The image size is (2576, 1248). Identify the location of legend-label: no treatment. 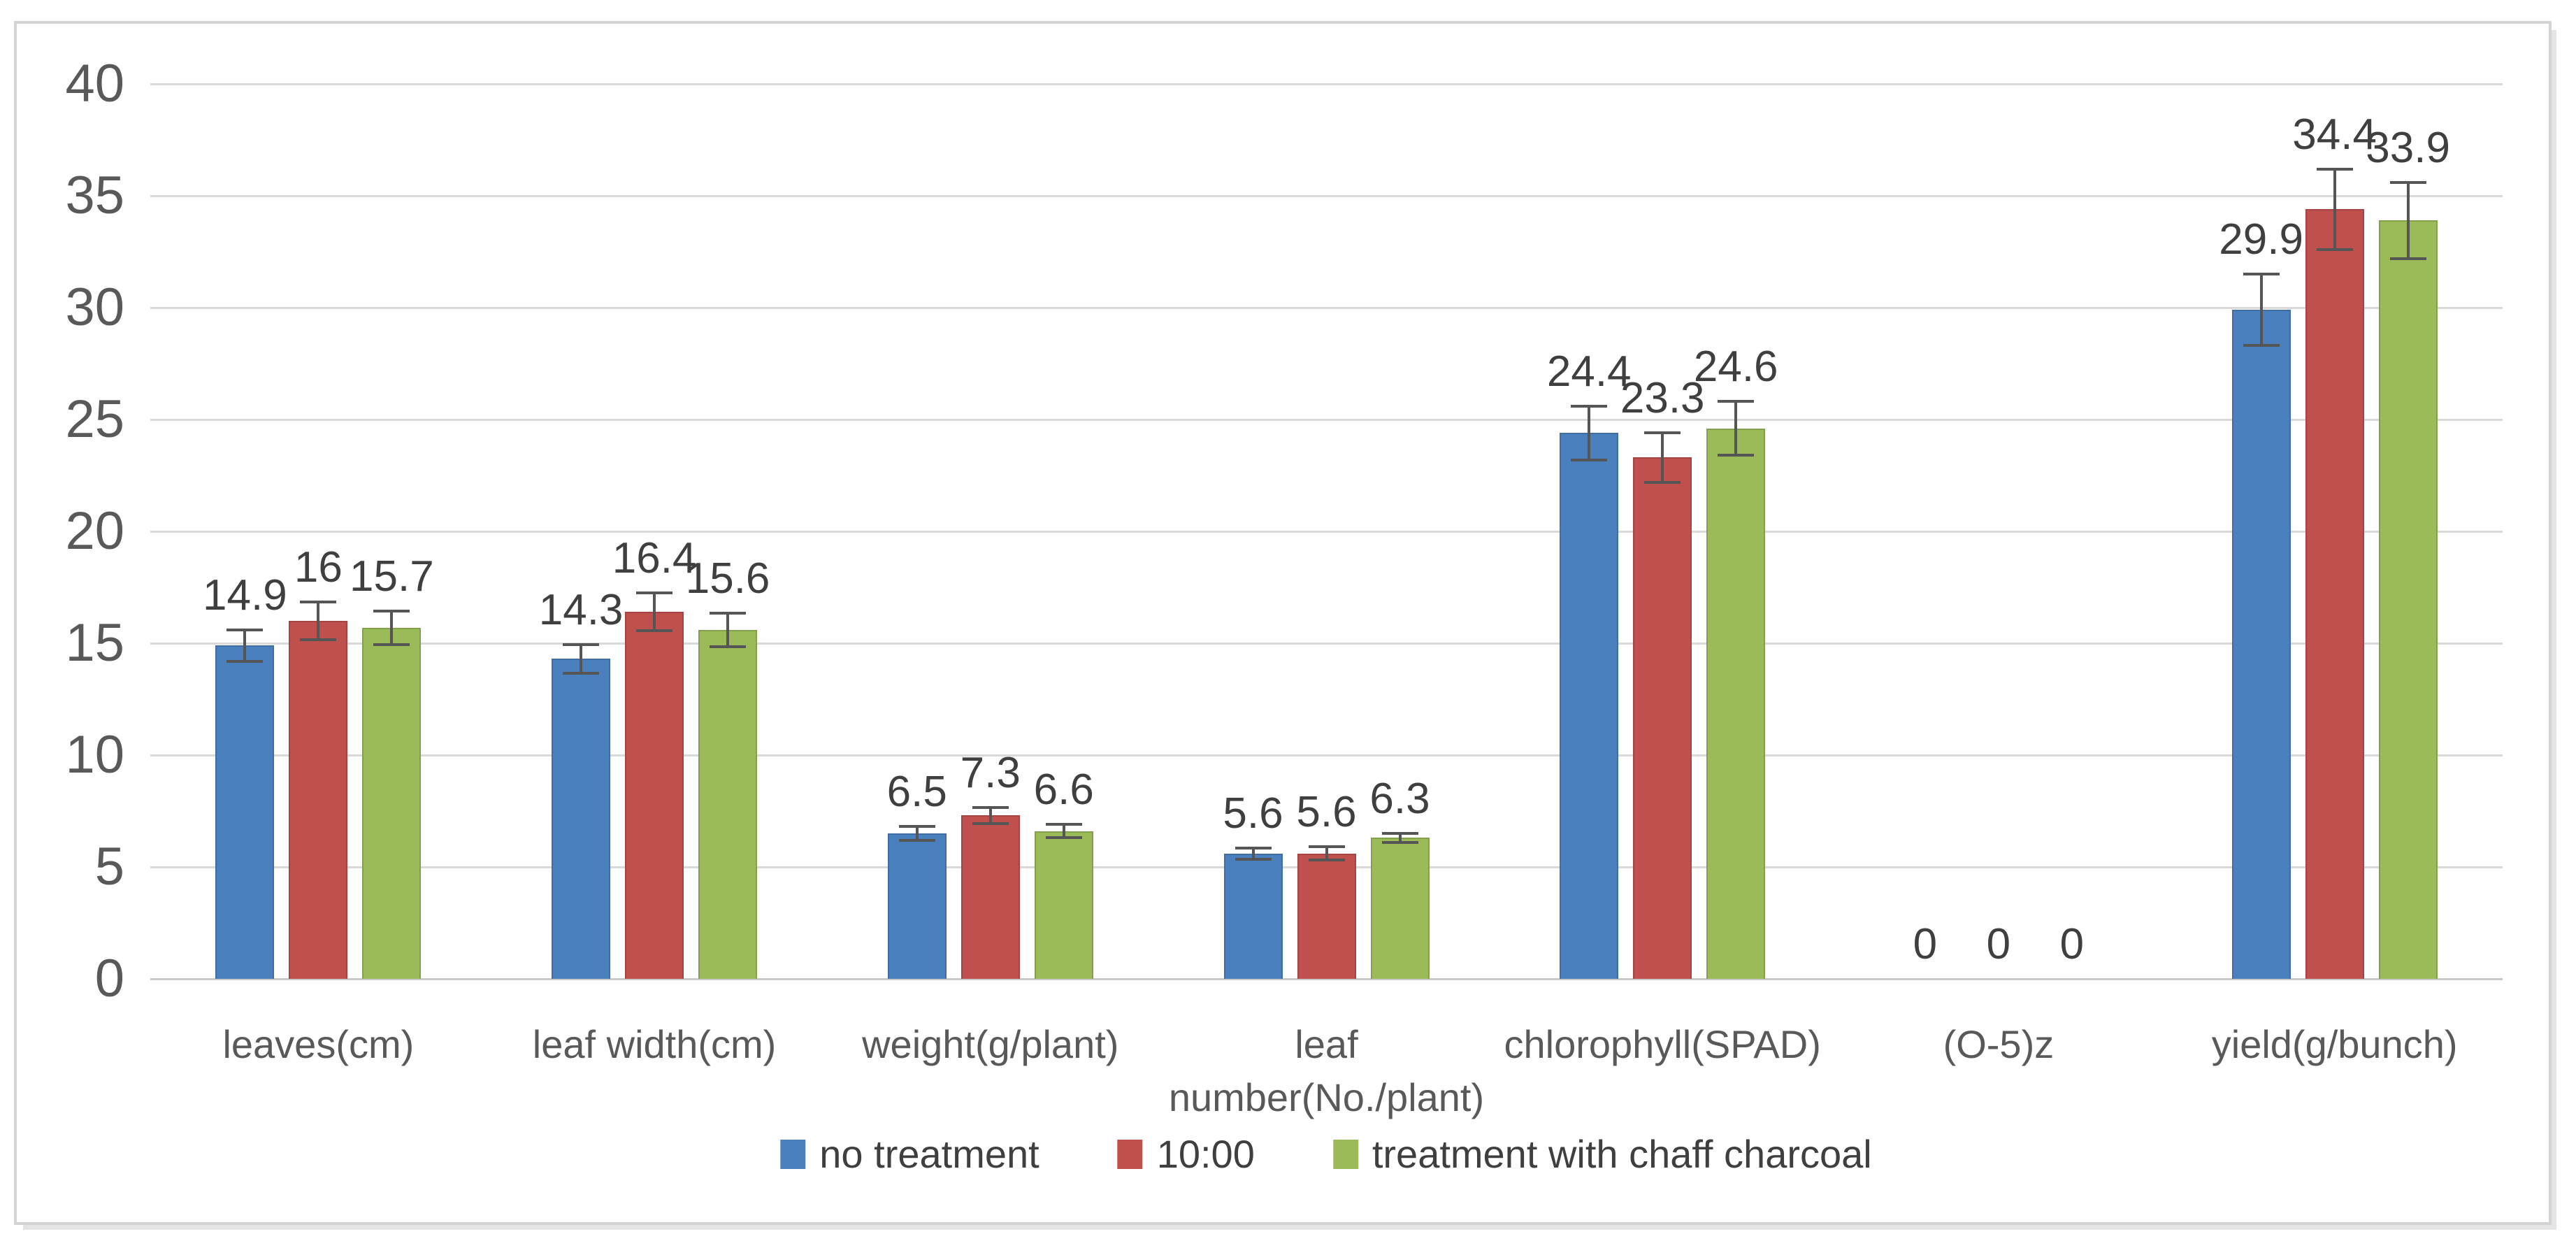
(929, 1154).